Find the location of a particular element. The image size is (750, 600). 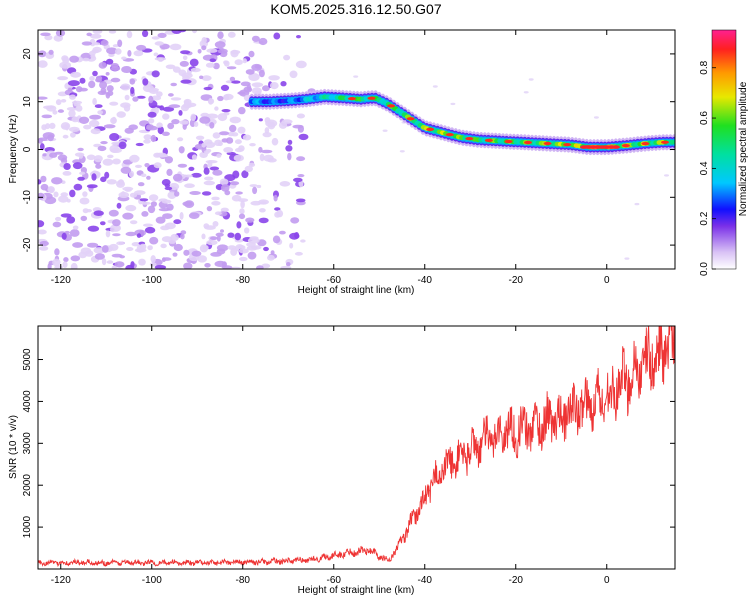

x-tick-label: -60 is located at coordinates (334, 280).